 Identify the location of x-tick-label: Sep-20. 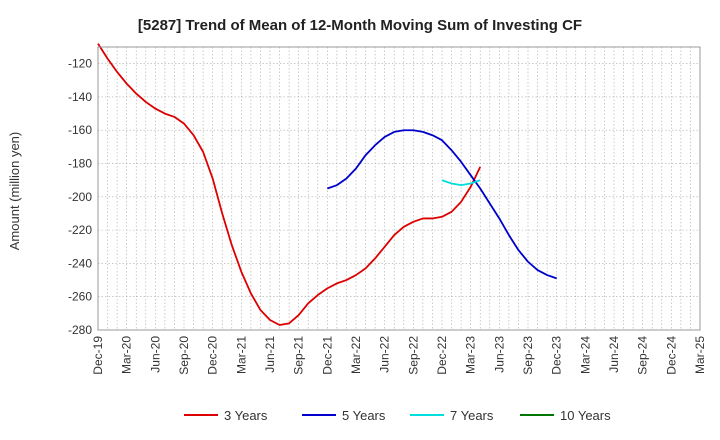
(184, 355).